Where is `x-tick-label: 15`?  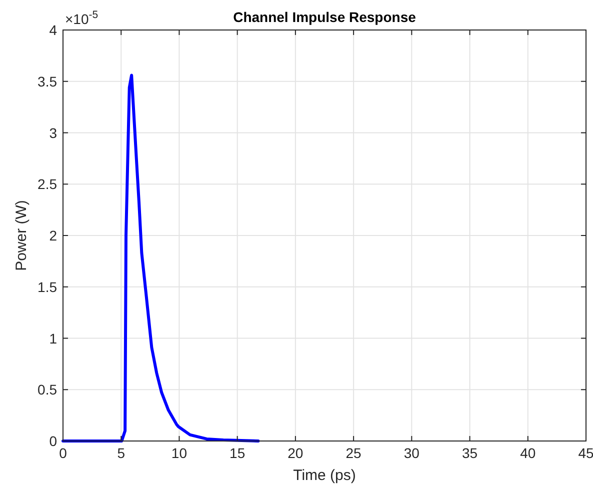
x-tick-label: 15 is located at coordinates (238, 453).